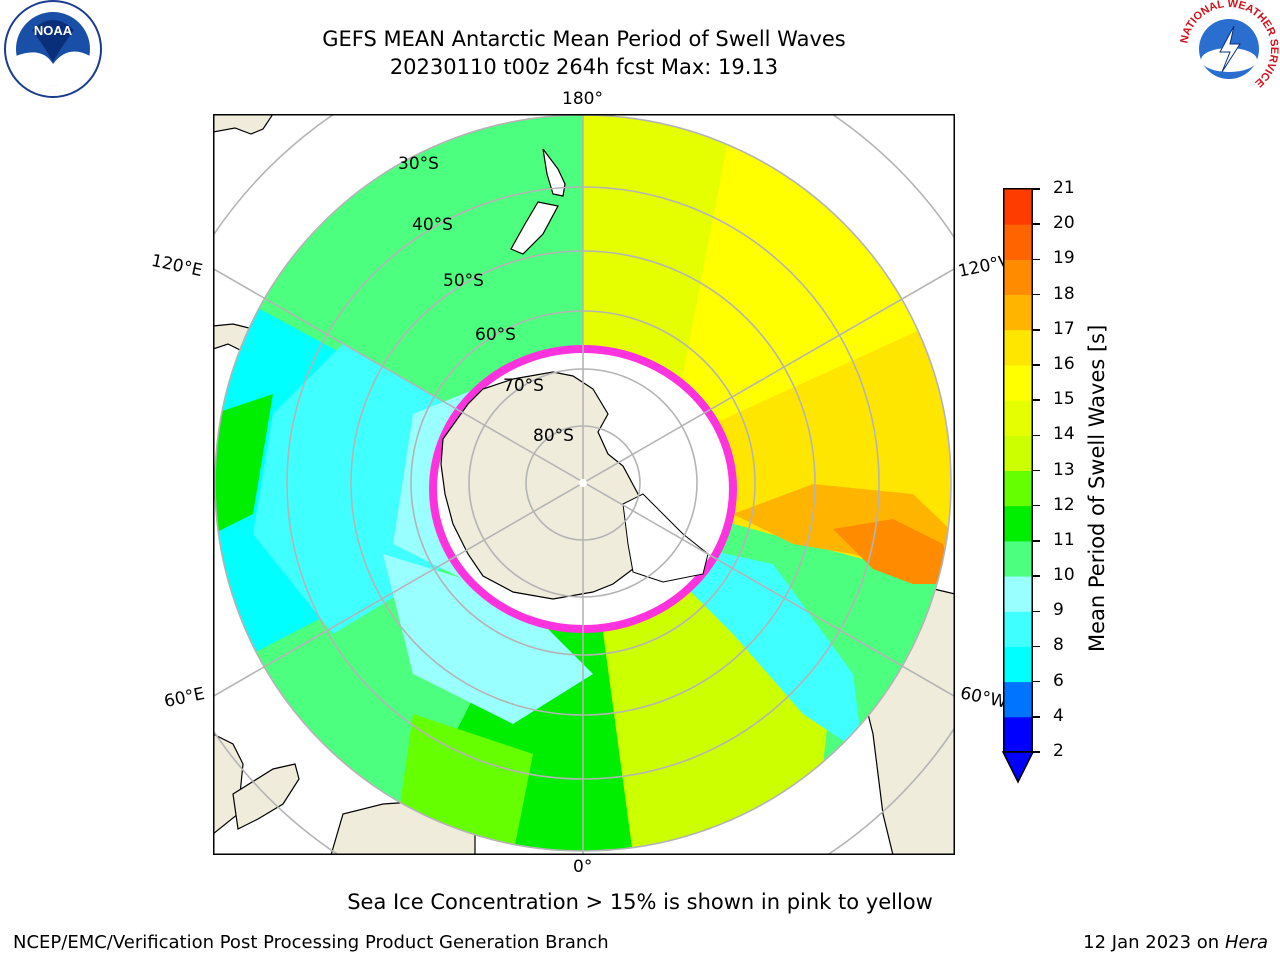 Image resolution: width=1280 pixels, height=960 pixels. I want to click on colorbar-tick-label: 20, so click(1064, 223).